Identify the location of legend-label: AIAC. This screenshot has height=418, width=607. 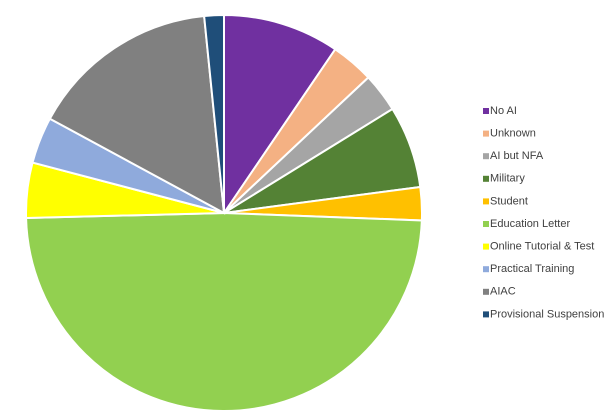
(503, 292).